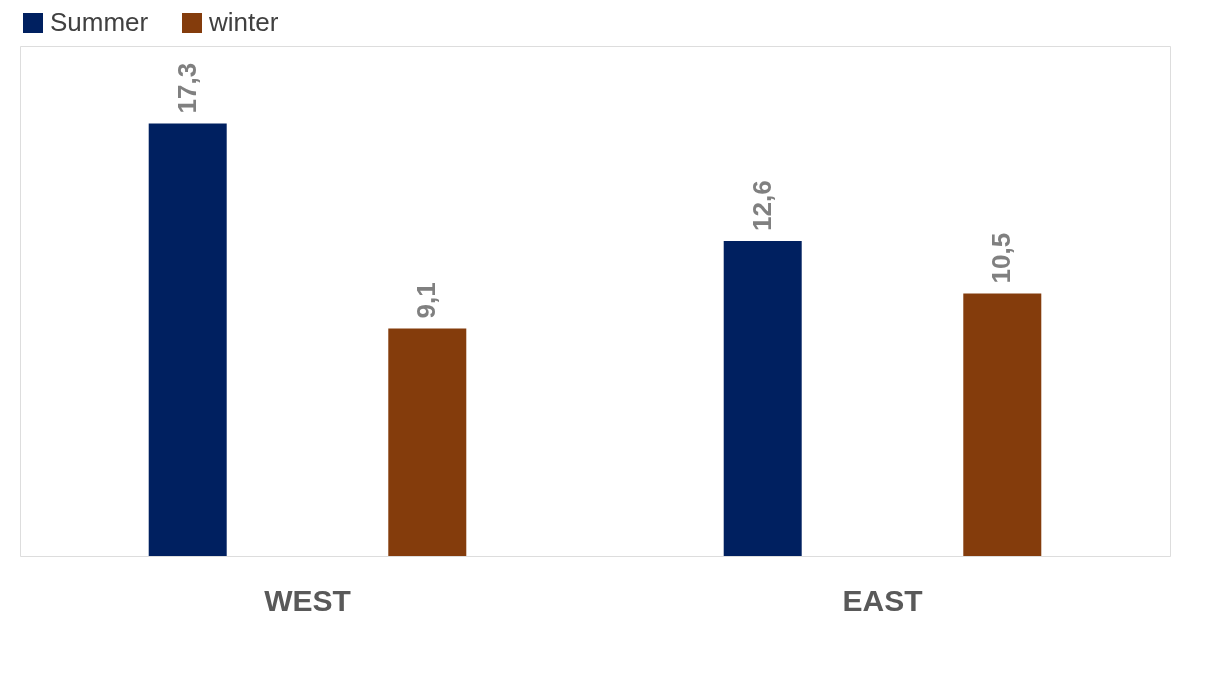  I want to click on x-tick-label: EAST, so click(882, 600).